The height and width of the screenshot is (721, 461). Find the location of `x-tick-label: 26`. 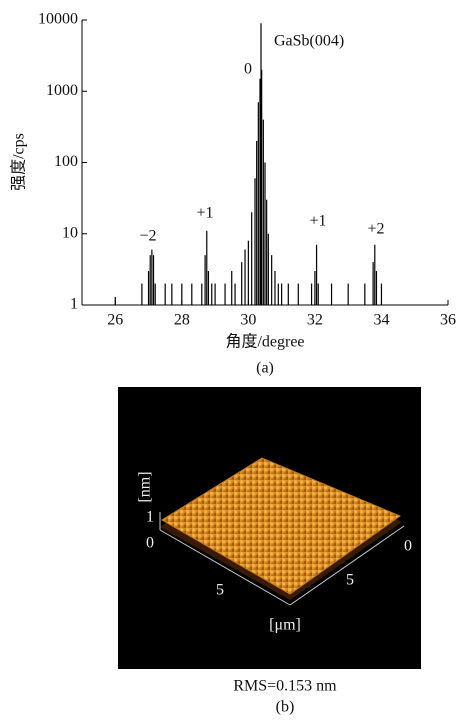

x-tick-label: 26 is located at coordinates (115, 320).